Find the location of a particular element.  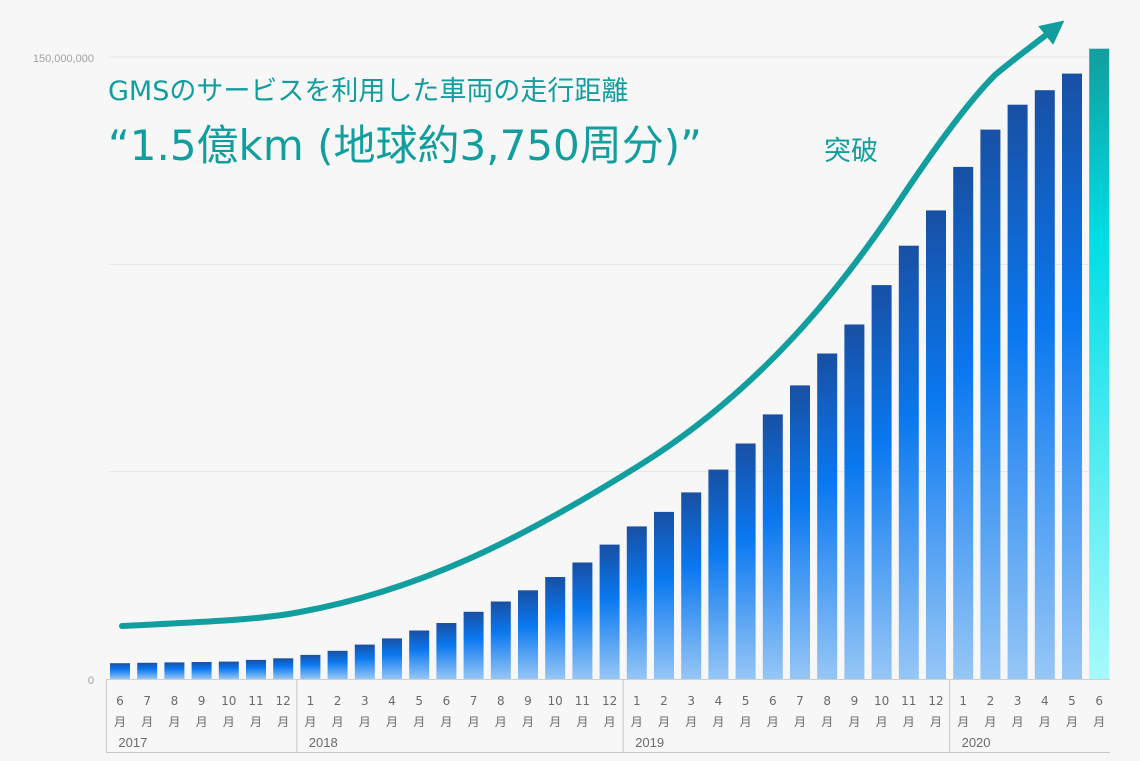

title-line-1: GMSのサービスを利用した車両の走行距離 is located at coordinates (368, 91).